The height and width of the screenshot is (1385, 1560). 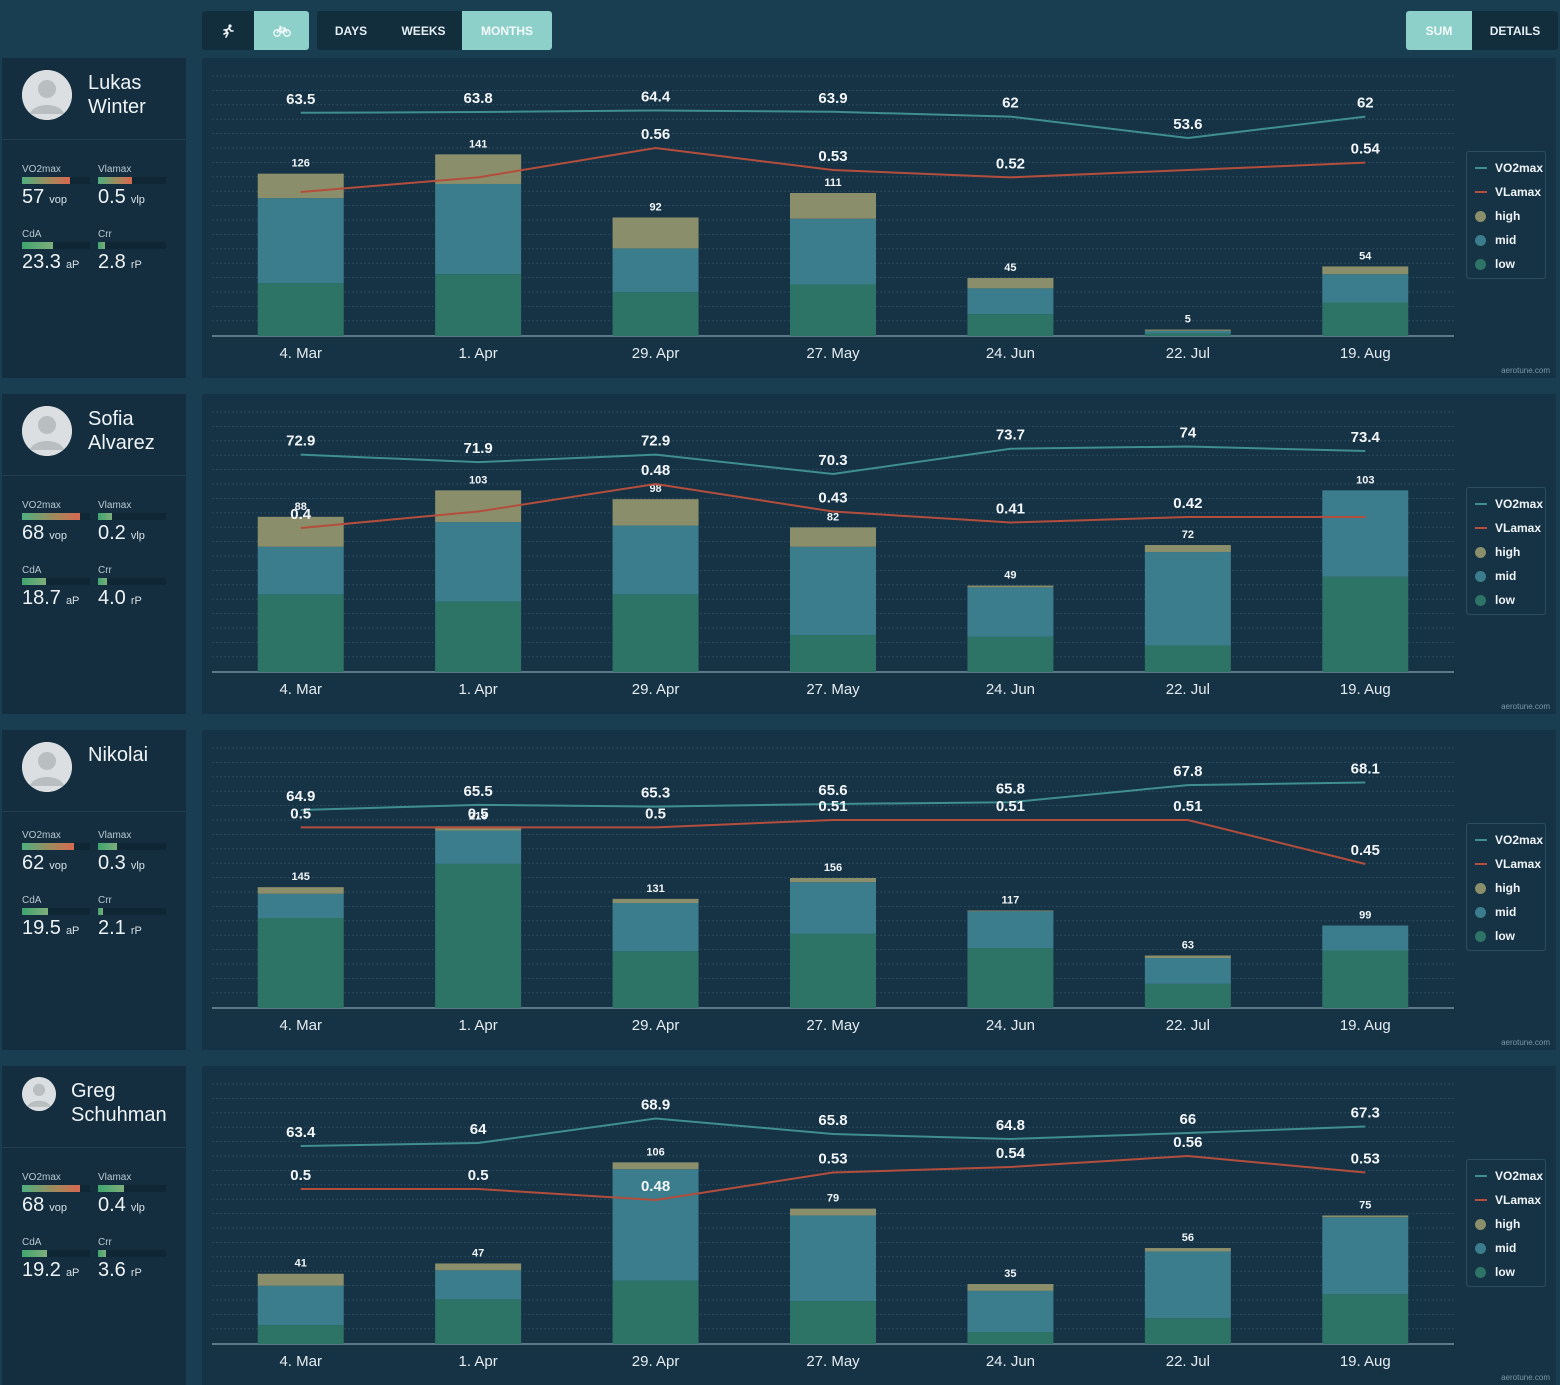 What do you see at coordinates (478, 1025) in the screenshot?
I see `x-tick-label: 1. Apr` at bounding box center [478, 1025].